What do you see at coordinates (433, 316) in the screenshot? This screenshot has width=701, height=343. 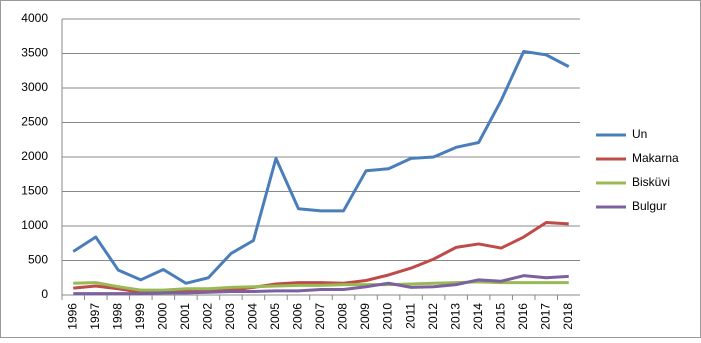 I see `x-tick-label: 2012` at bounding box center [433, 316].